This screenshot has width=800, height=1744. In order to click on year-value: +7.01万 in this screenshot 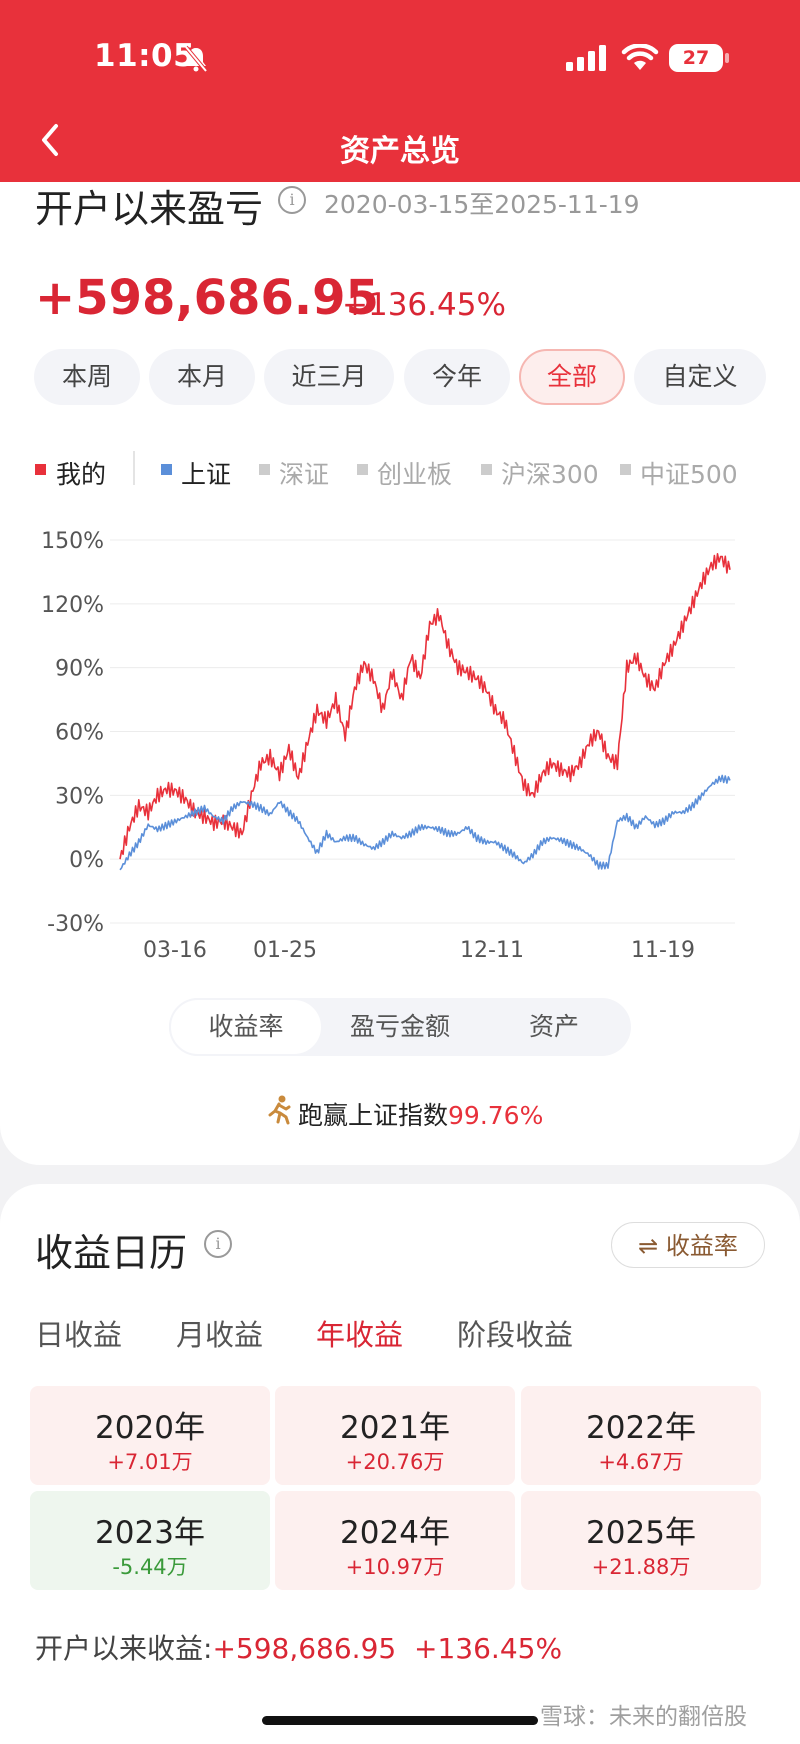, I will do `click(150, 1462)`.